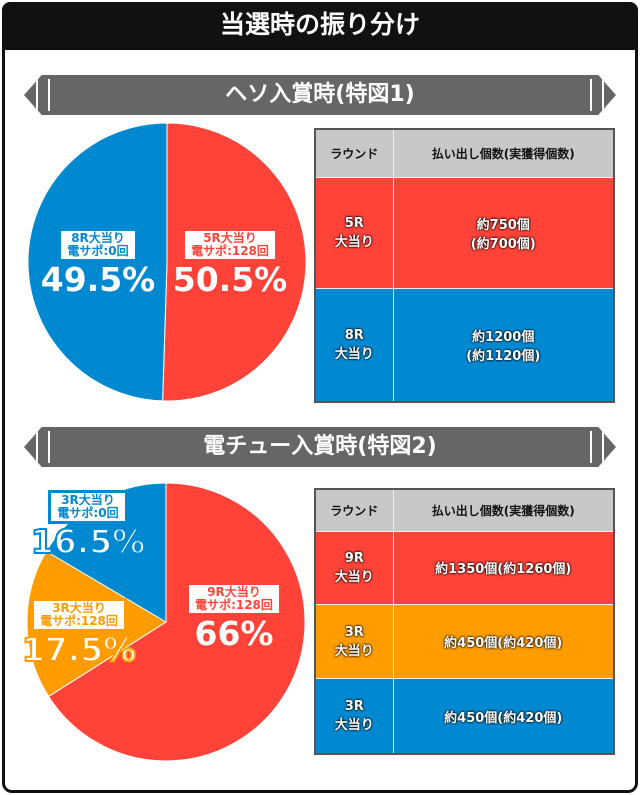 This screenshot has width=640, height=795. What do you see at coordinates (230, 238) in the screenshot?
I see `label-round: 5R大当り` at bounding box center [230, 238].